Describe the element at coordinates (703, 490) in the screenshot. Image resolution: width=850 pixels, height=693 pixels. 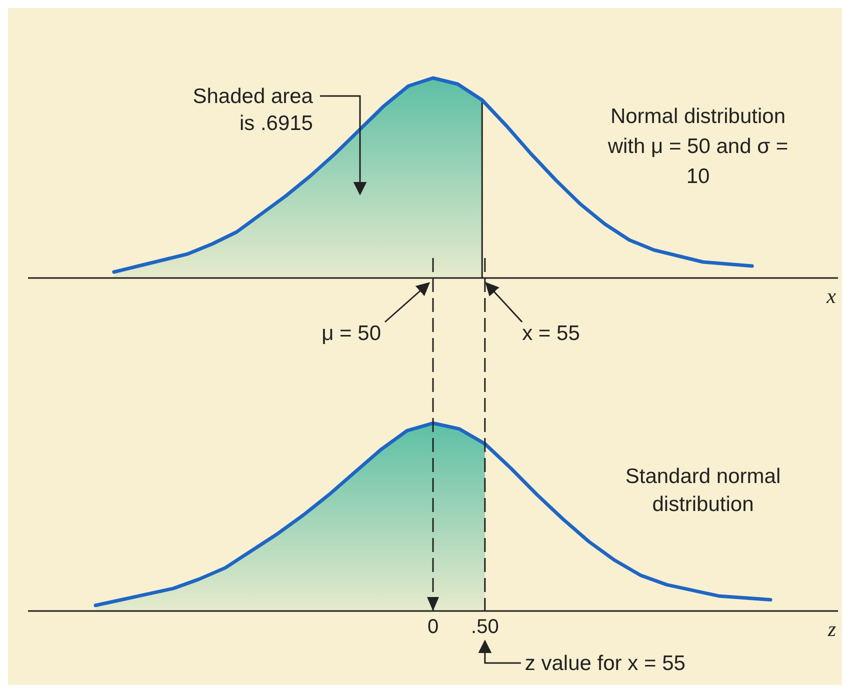
I see `annotation: Standard normal distribution` at that location.